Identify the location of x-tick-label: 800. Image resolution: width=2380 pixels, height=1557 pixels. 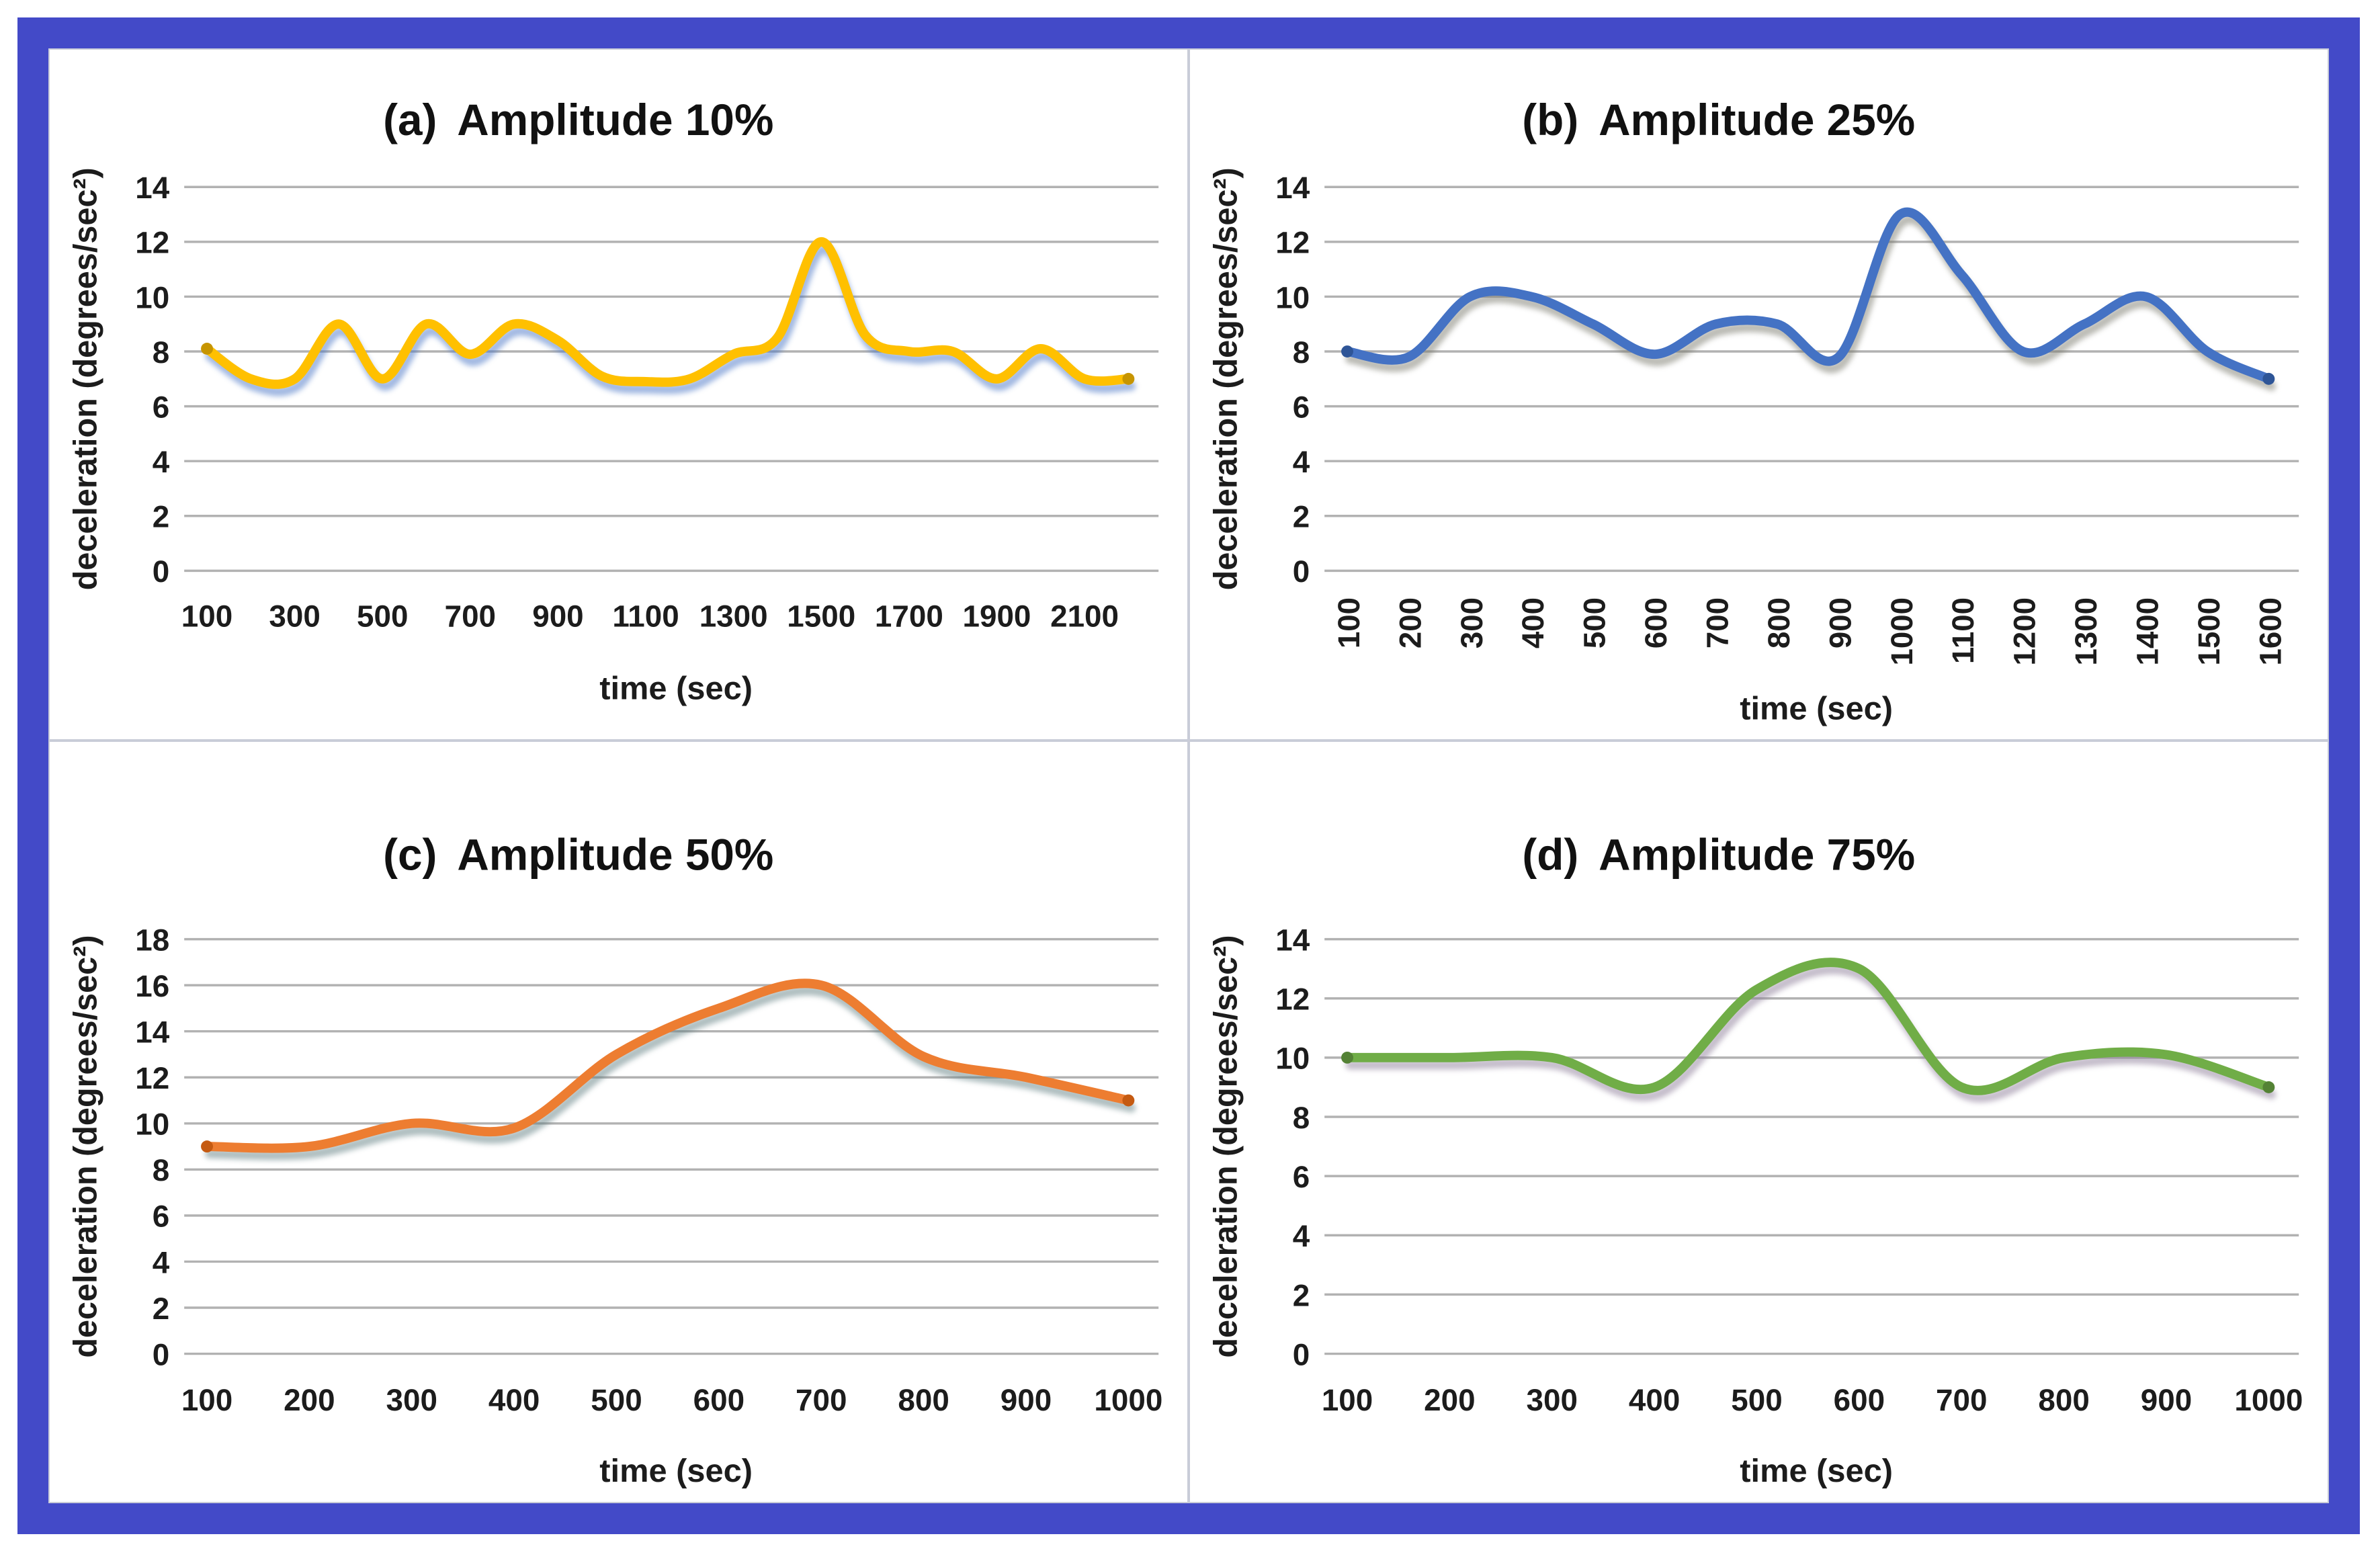
(924, 1400).